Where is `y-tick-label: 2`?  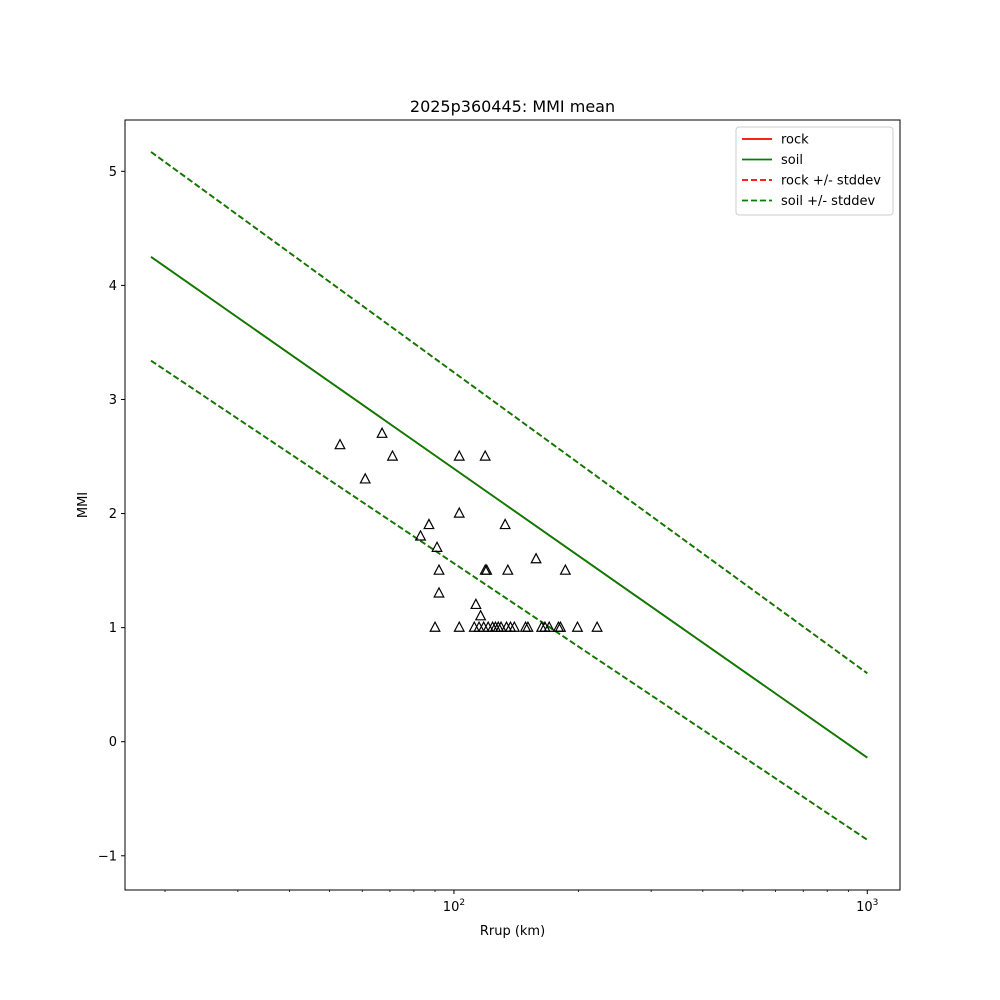
y-tick-label: 2 is located at coordinates (113, 514).